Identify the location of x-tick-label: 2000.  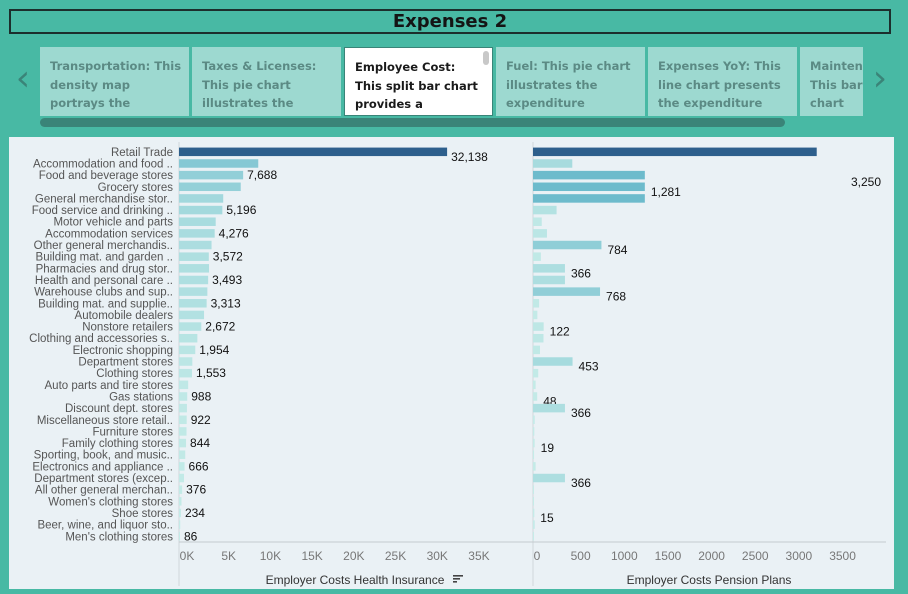
(711, 556).